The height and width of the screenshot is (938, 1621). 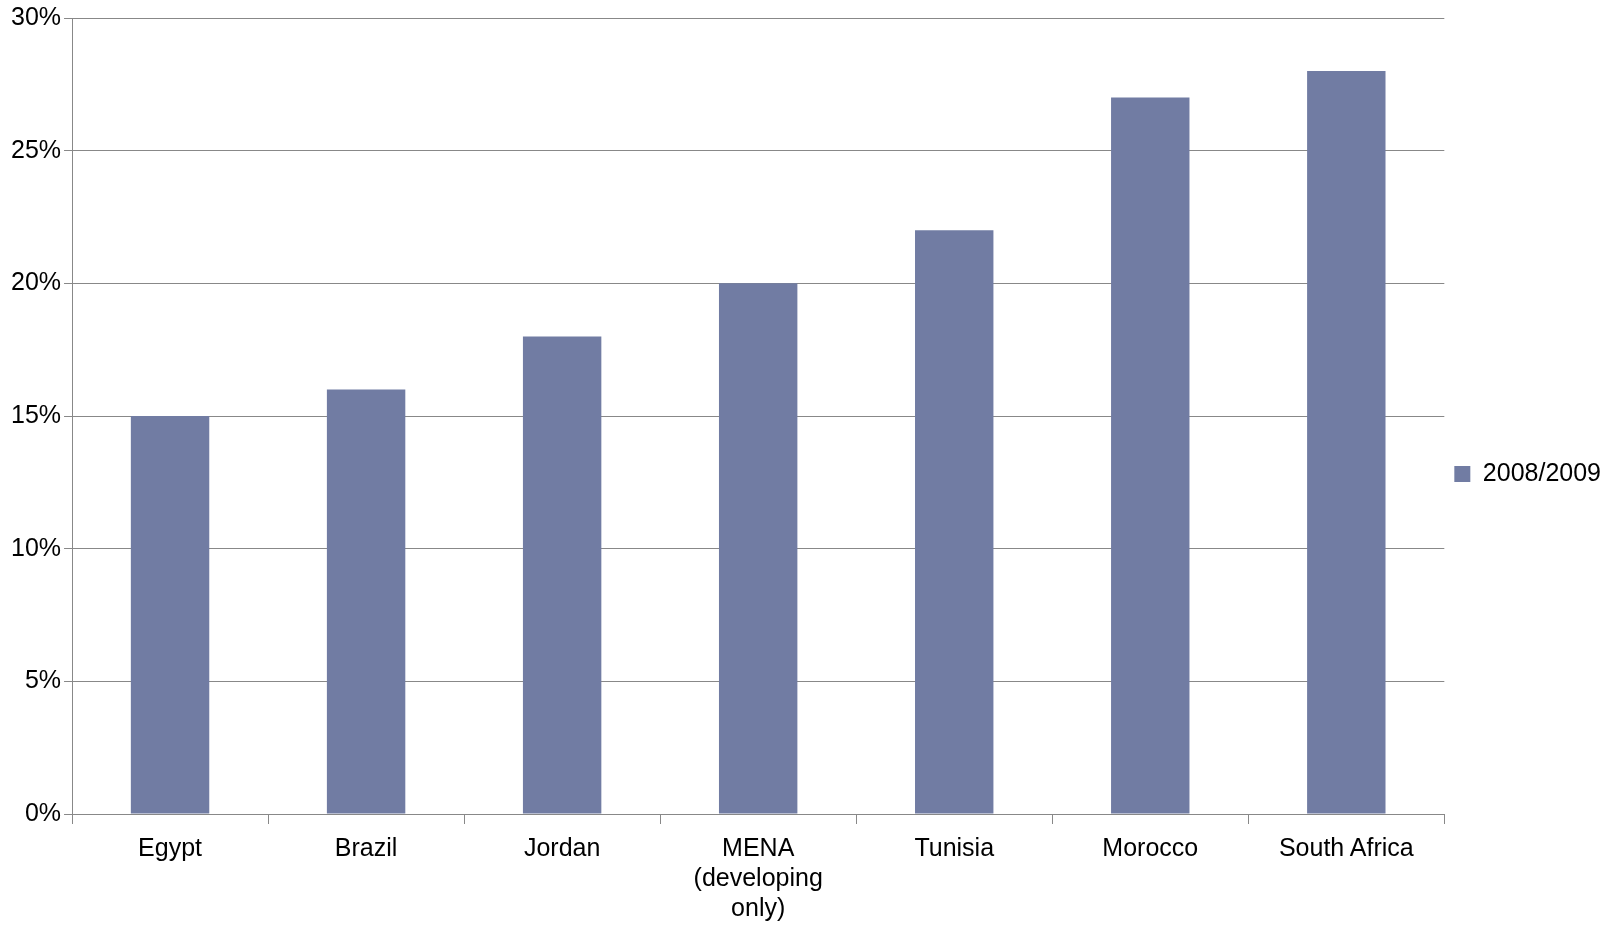 I want to click on y-tick-label: 10%, so click(x=36, y=546).